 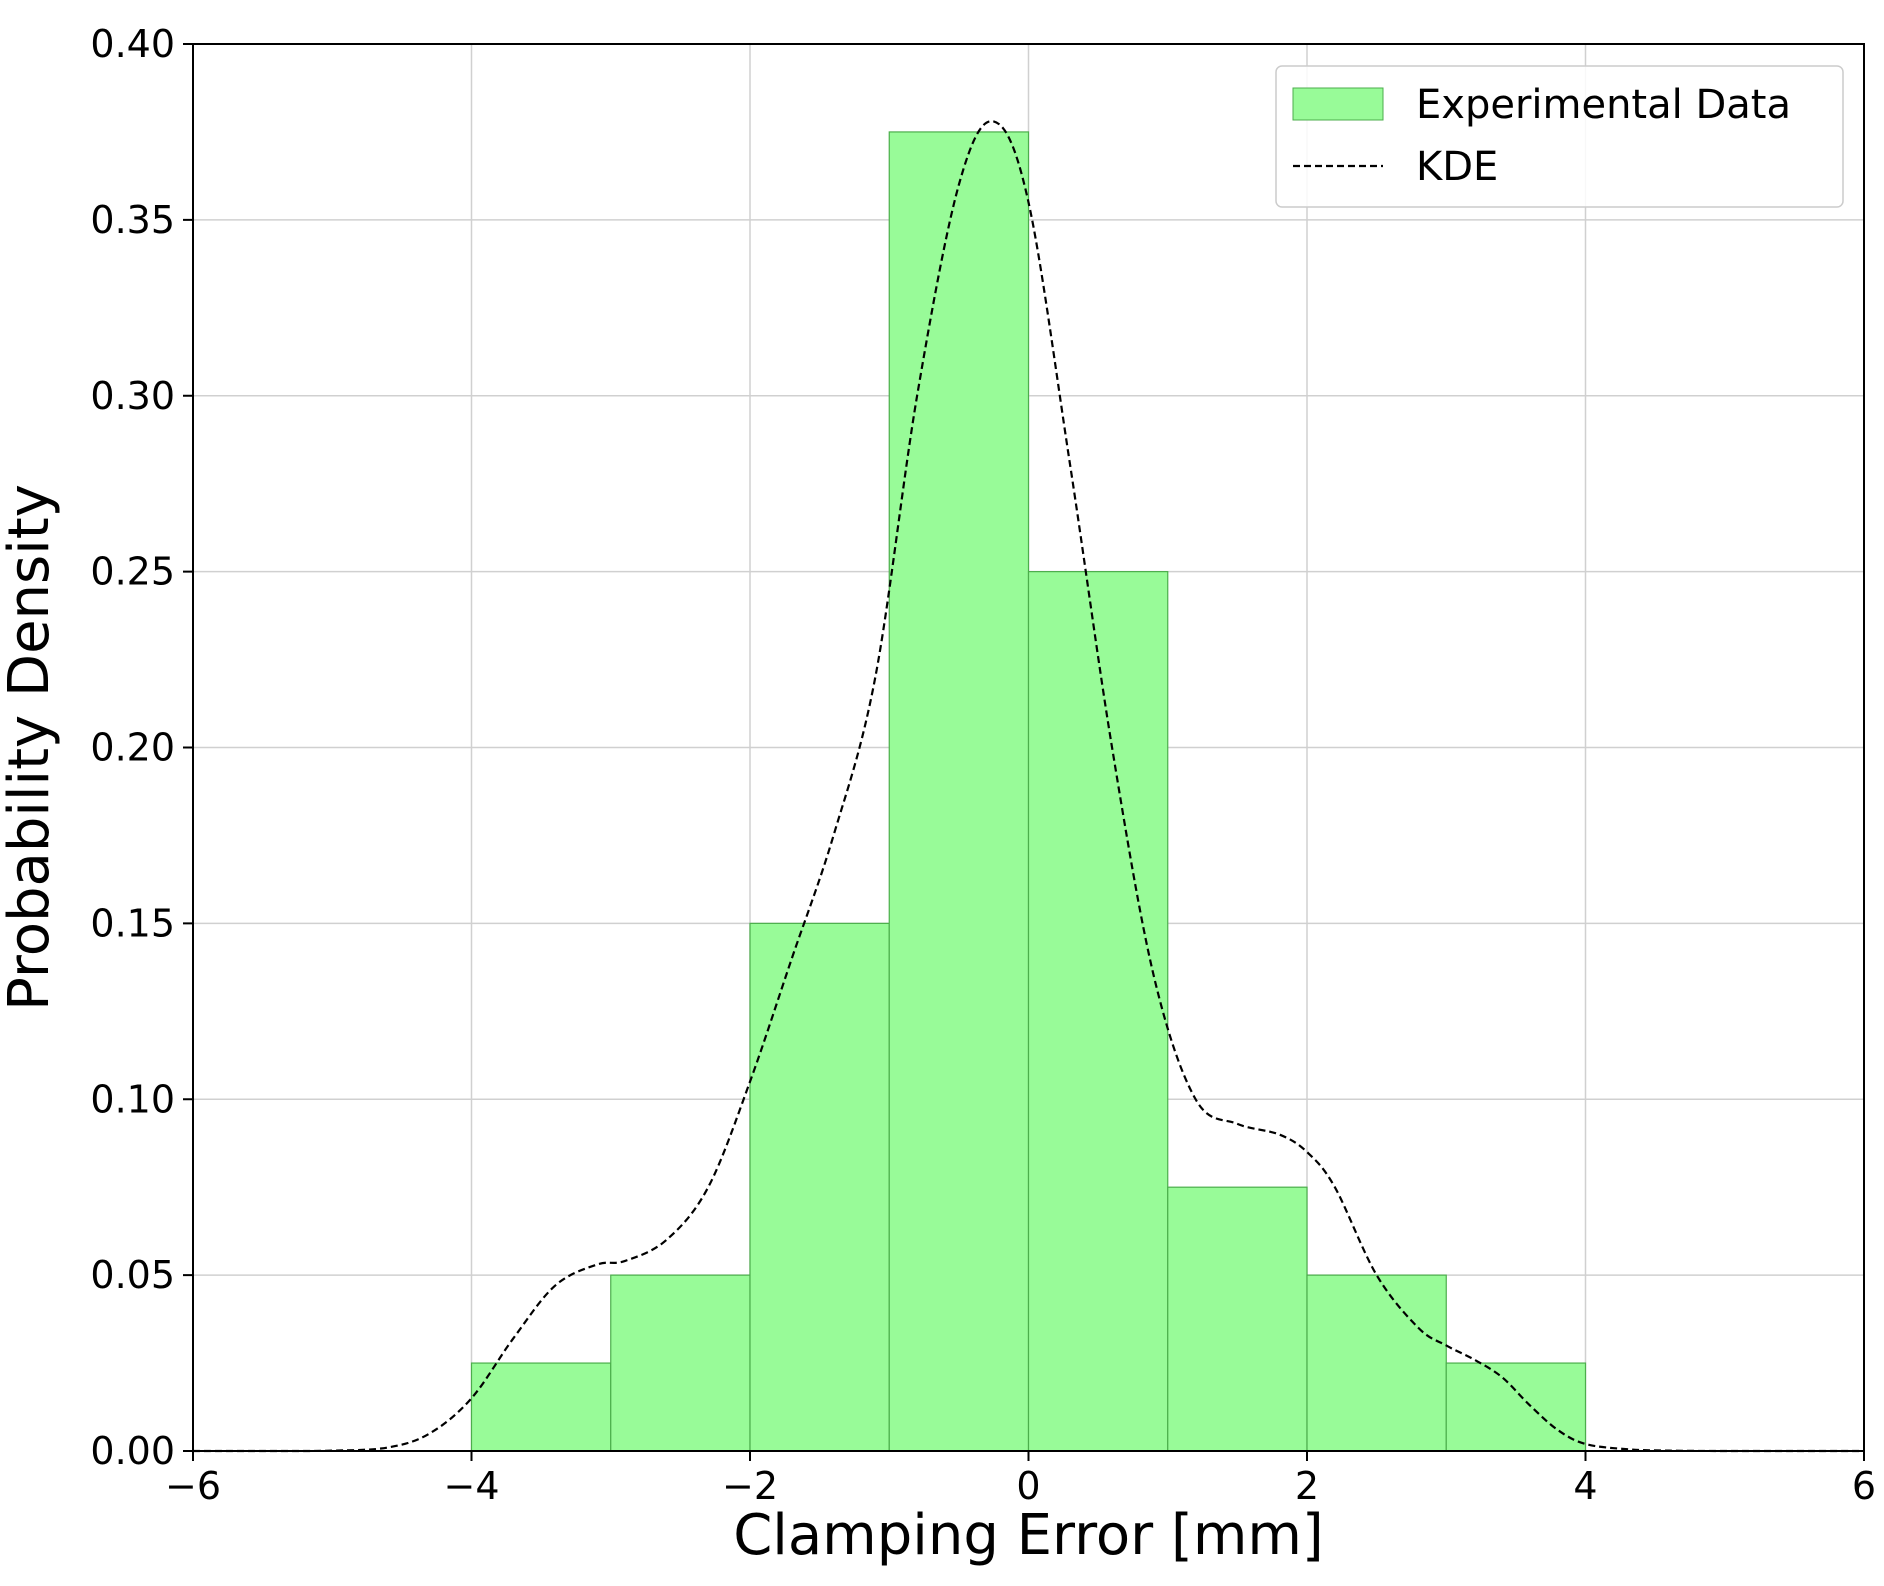 What do you see at coordinates (471, 1486) in the screenshot?
I see `x-tick-label: −4` at bounding box center [471, 1486].